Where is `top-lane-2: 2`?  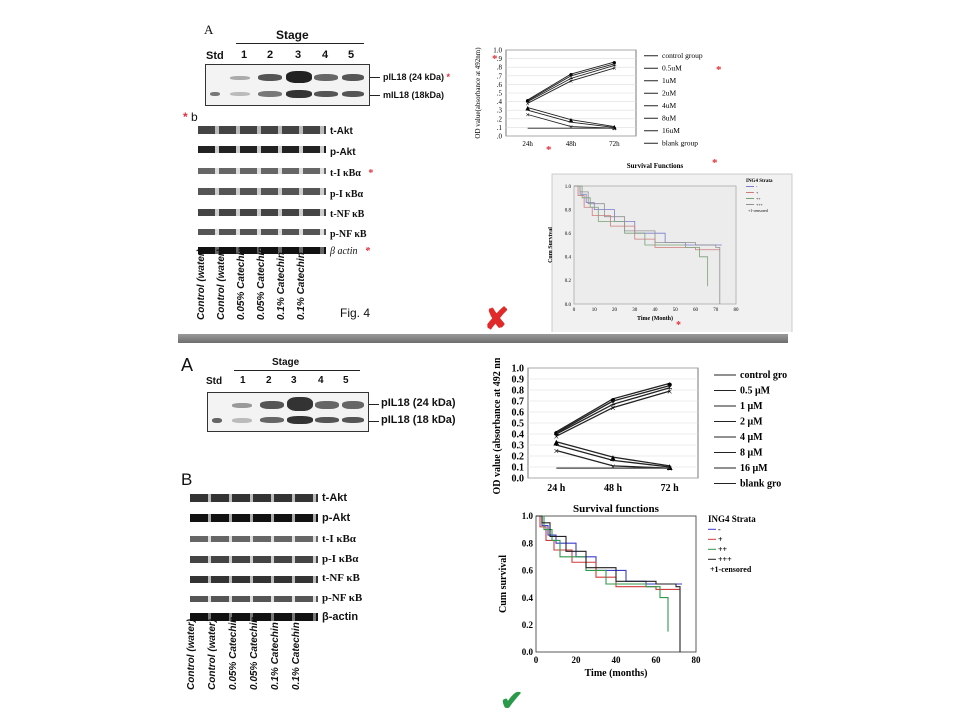 top-lane-2: 2 is located at coordinates (270, 55).